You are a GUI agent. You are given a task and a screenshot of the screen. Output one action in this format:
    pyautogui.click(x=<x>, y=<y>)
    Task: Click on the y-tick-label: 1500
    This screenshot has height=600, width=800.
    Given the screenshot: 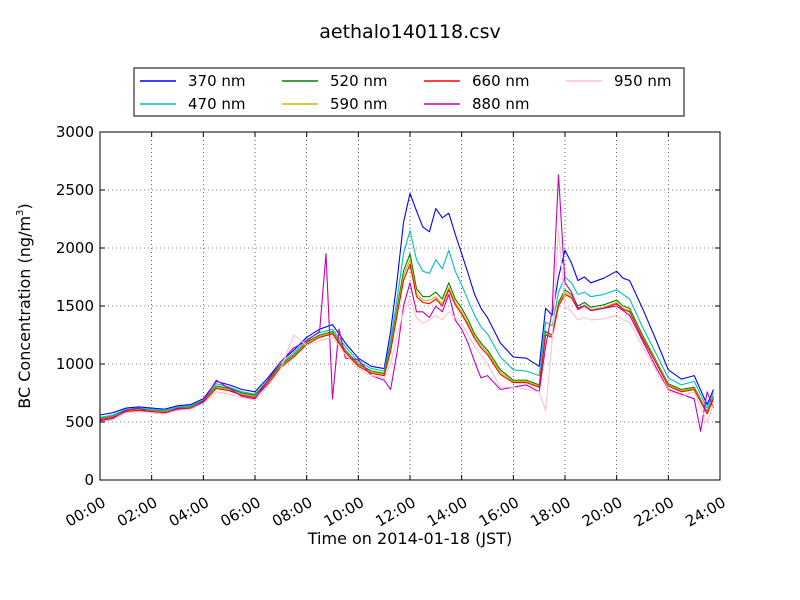 What is the action you would take?
    pyautogui.click(x=75, y=306)
    